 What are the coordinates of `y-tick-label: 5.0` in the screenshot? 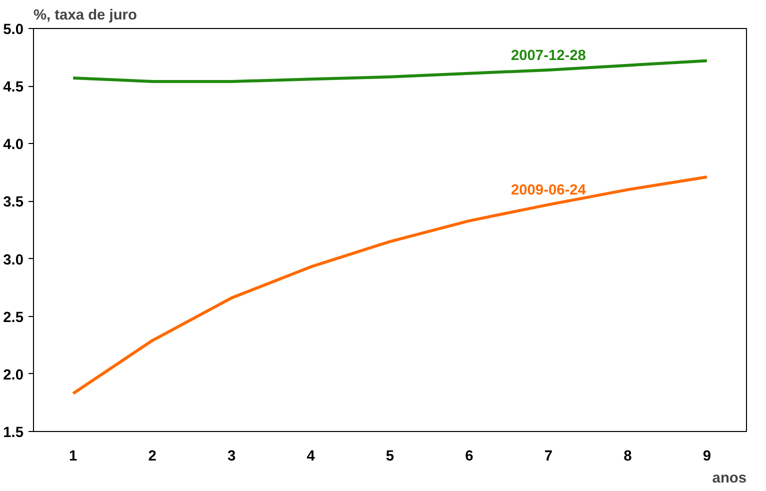 It's located at (13, 30).